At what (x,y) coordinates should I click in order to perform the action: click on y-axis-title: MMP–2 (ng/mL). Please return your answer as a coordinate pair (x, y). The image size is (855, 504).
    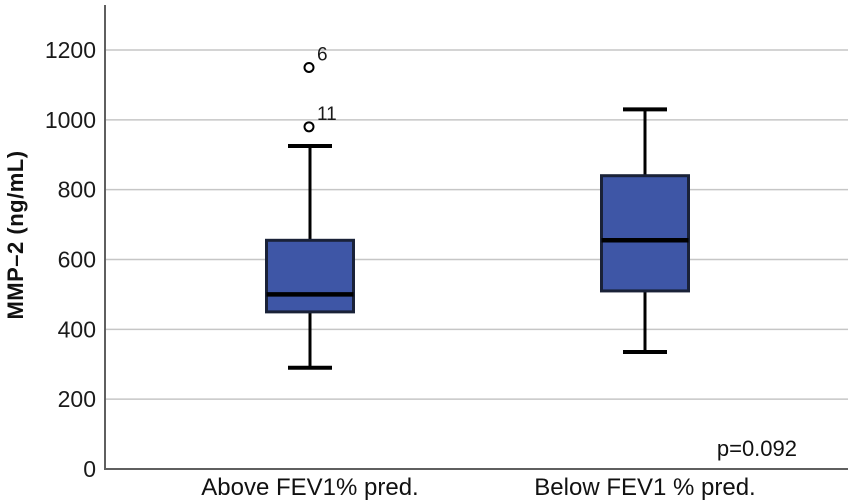
    Looking at the image, I should click on (15, 235).